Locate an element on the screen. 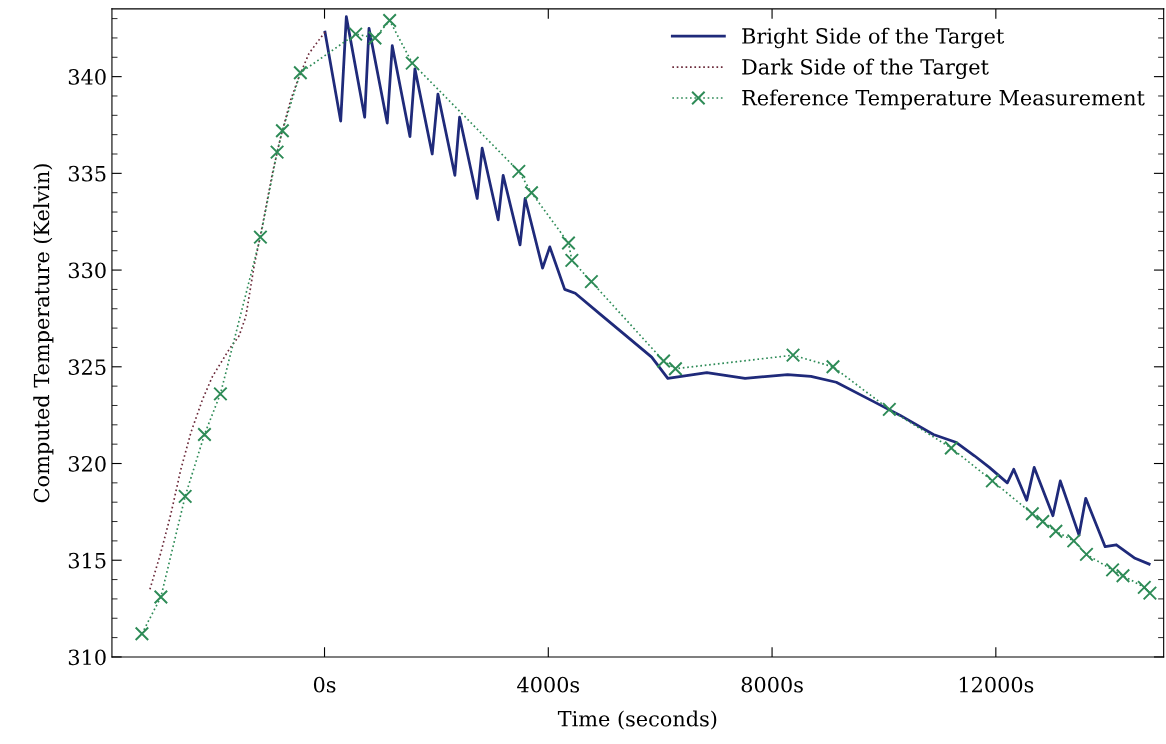 This screenshot has width=1166, height=744. y-tick-label: 325 is located at coordinates (87, 367).